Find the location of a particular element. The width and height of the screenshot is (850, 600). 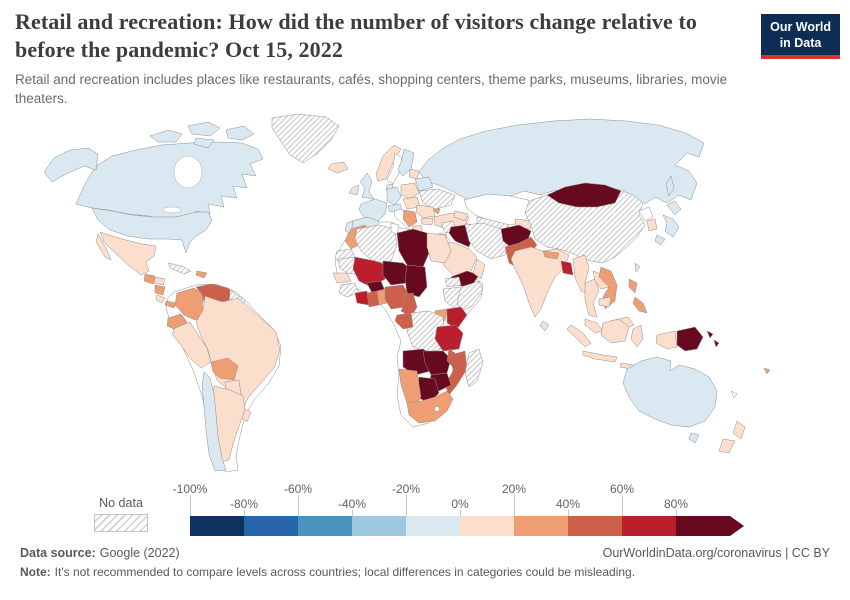

country-malaysia is located at coordinates (594, 326).